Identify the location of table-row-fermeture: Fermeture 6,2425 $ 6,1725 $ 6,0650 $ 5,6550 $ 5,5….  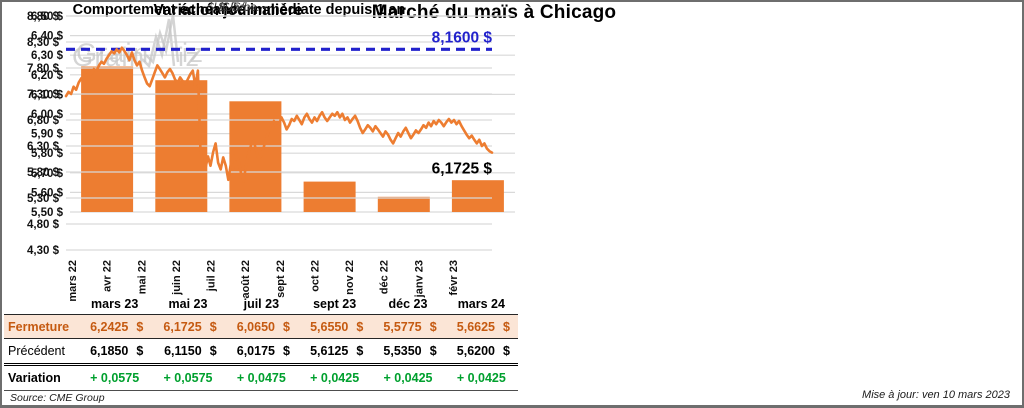
(261, 326).